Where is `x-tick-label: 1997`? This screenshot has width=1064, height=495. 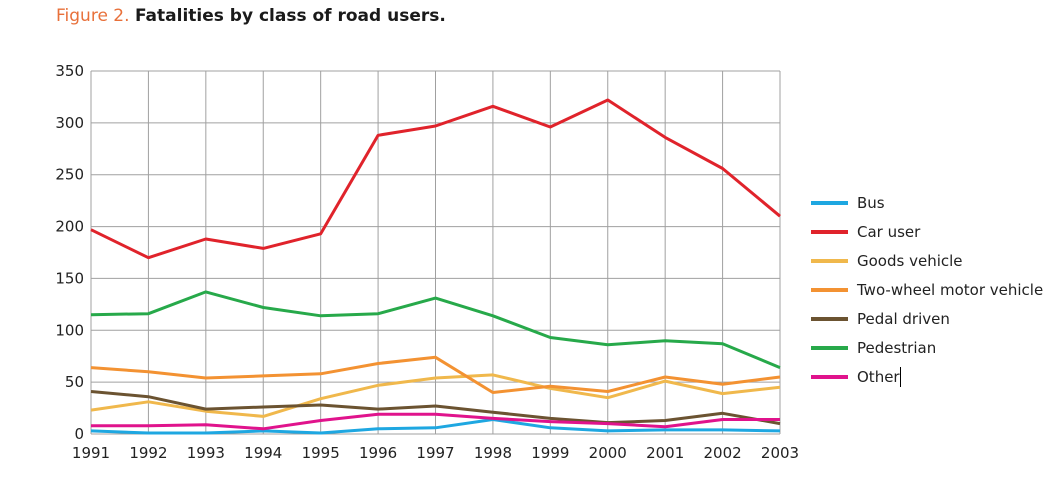 x-tick-label: 1997 is located at coordinates (435, 453).